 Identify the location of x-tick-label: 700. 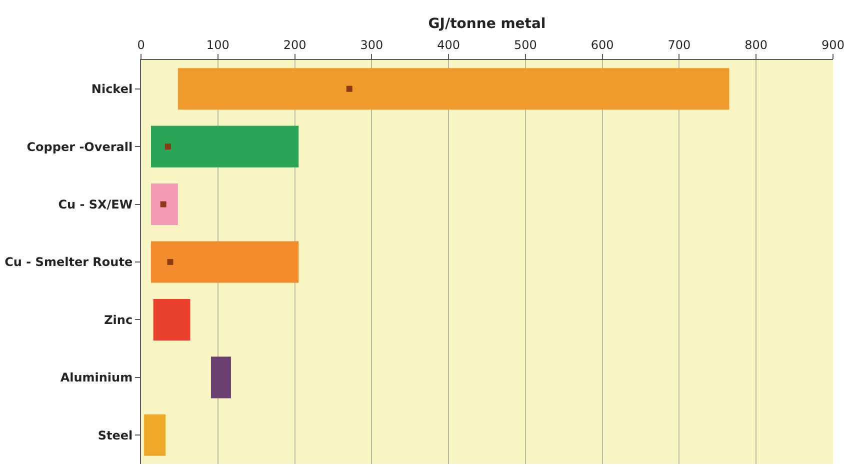
(679, 45).